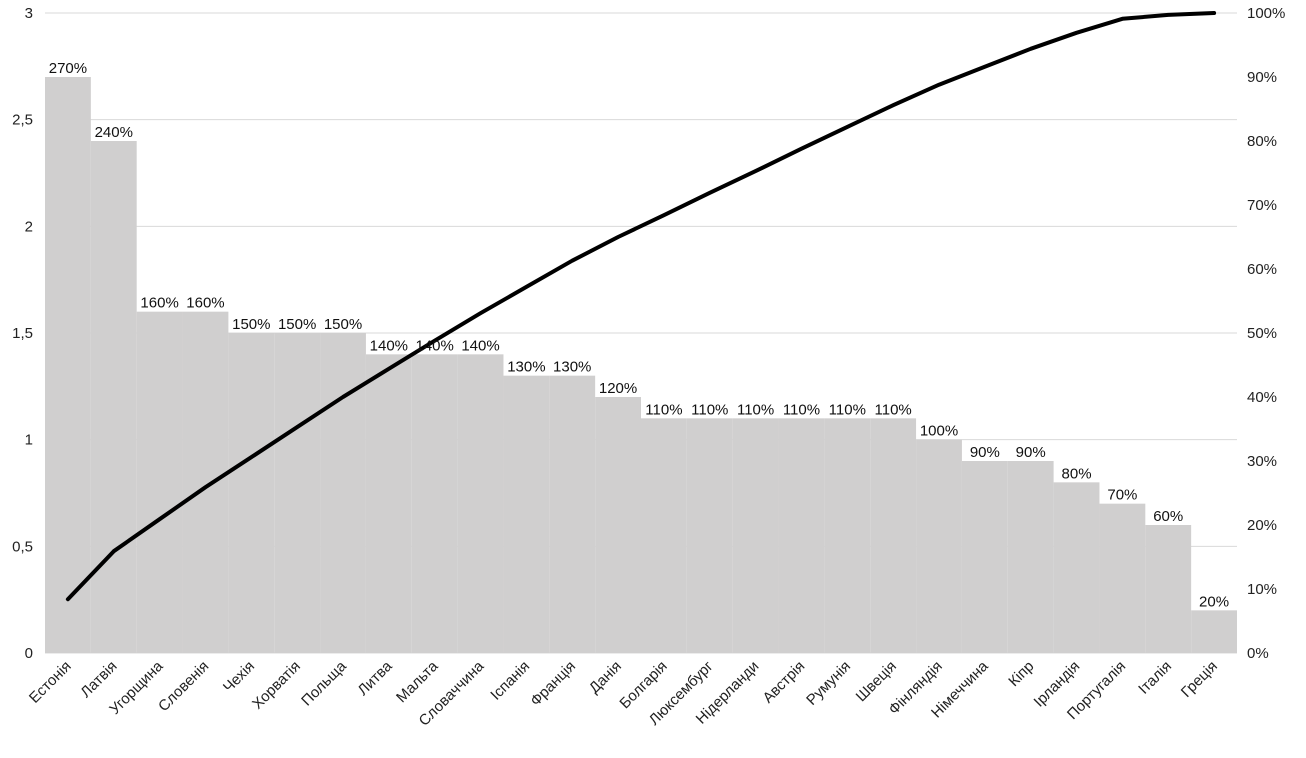  What do you see at coordinates (29, 653) in the screenshot?
I see `left-tick-label: 0` at bounding box center [29, 653].